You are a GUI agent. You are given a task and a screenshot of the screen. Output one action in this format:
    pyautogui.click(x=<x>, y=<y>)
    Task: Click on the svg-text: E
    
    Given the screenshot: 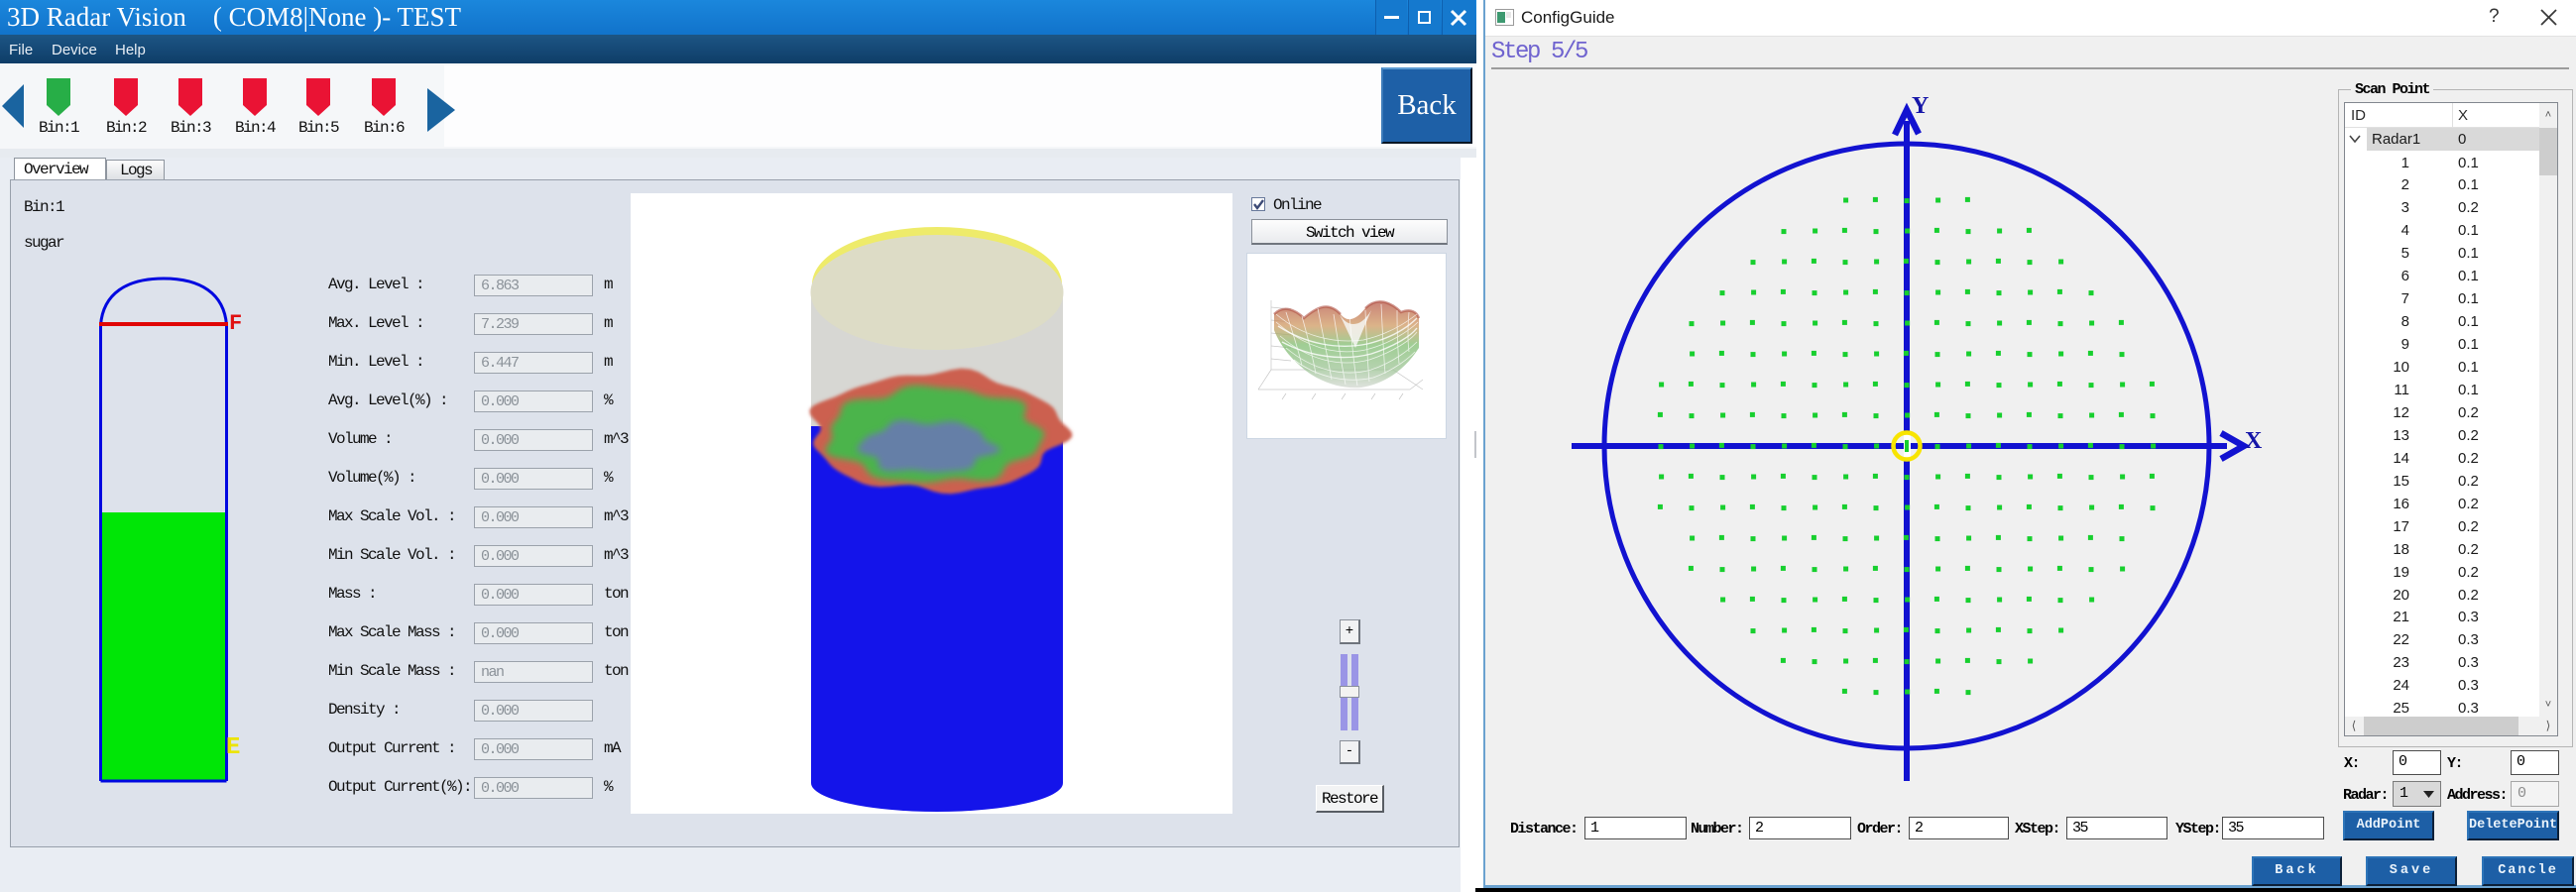 What is the action you would take?
    pyautogui.click(x=233, y=747)
    